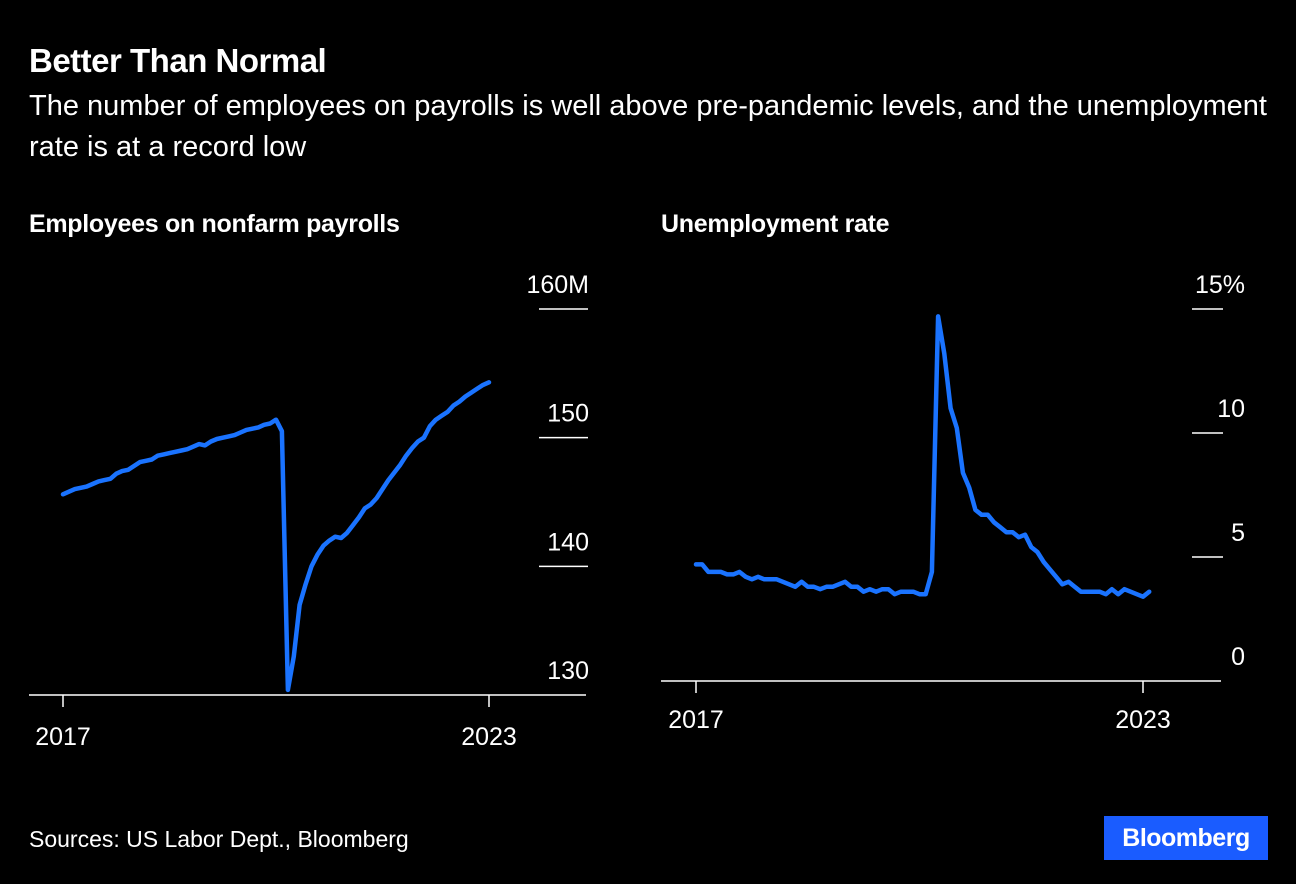  Describe the element at coordinates (219, 839) in the screenshot. I see `source-note: Sources: US Labor Dept., Bloomberg` at that location.